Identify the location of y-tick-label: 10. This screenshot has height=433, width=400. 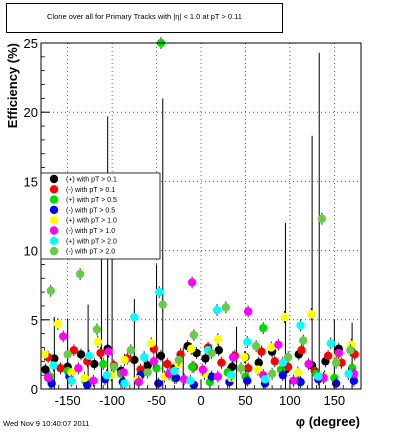
(31, 251).